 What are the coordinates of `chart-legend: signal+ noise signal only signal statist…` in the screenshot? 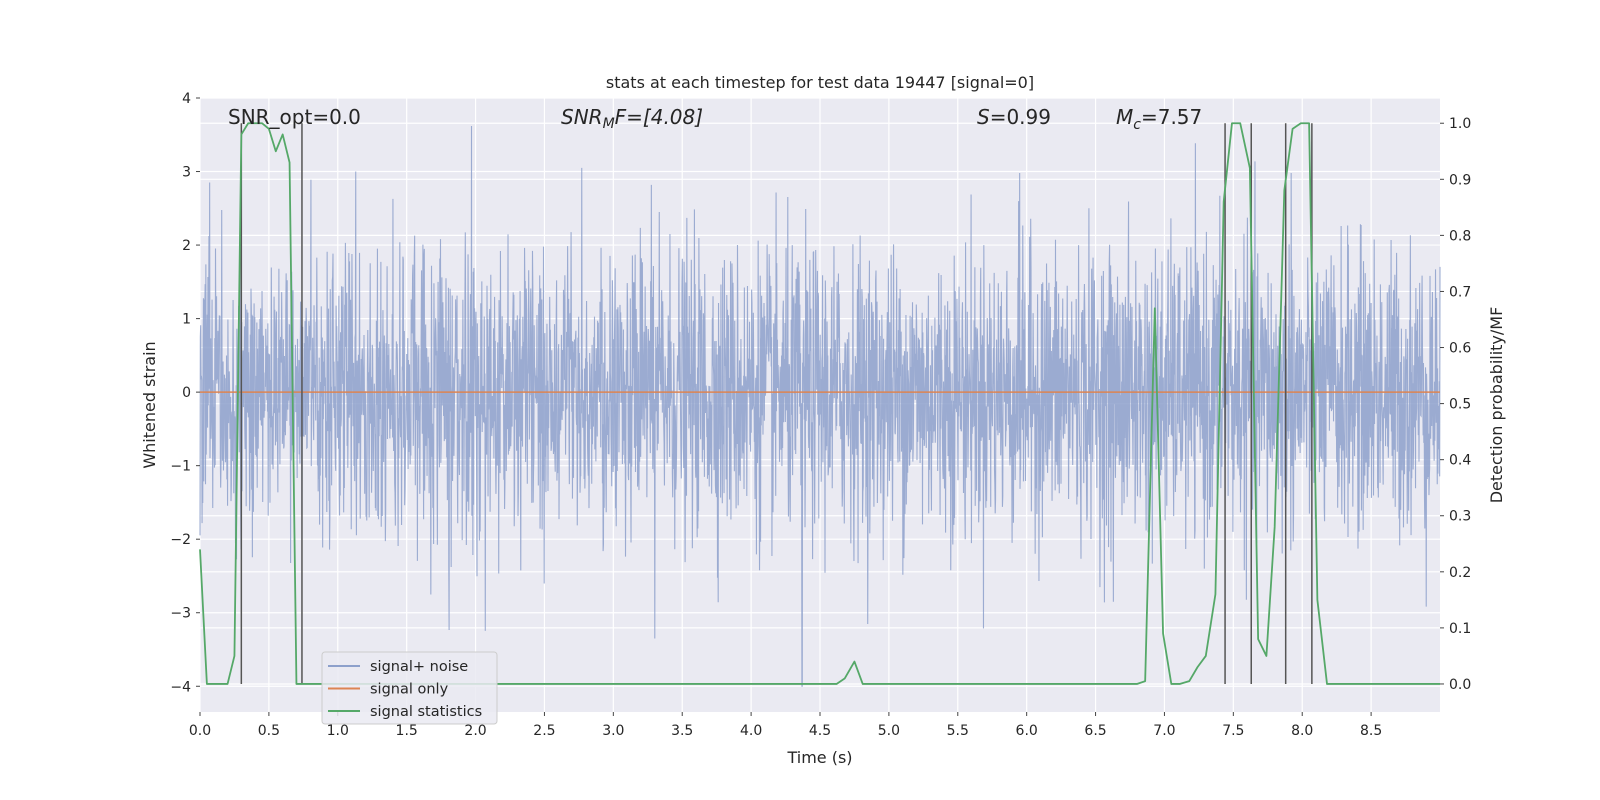 It's located at (409, 688).